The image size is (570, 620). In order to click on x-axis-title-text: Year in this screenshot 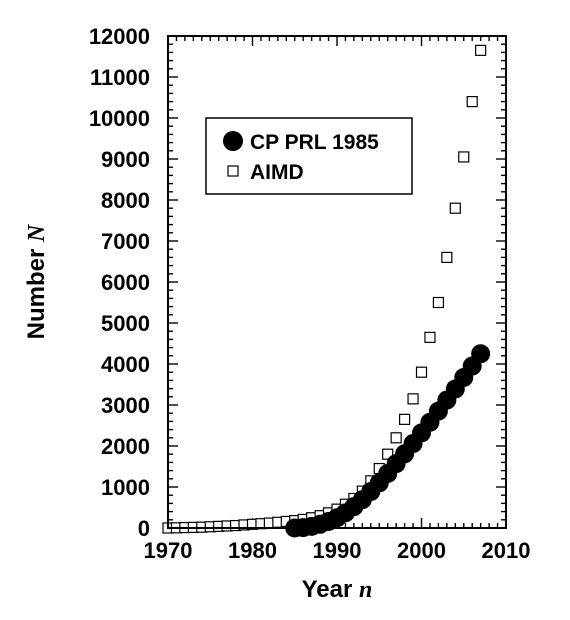, I will do `click(327, 589)`.